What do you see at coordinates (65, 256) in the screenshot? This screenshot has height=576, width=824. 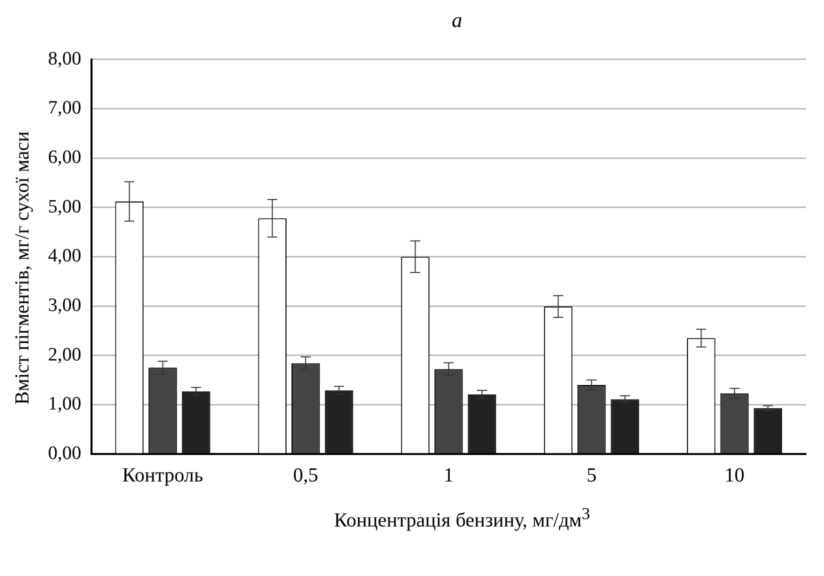 I see `y-tick-label: 4,00` at bounding box center [65, 256].